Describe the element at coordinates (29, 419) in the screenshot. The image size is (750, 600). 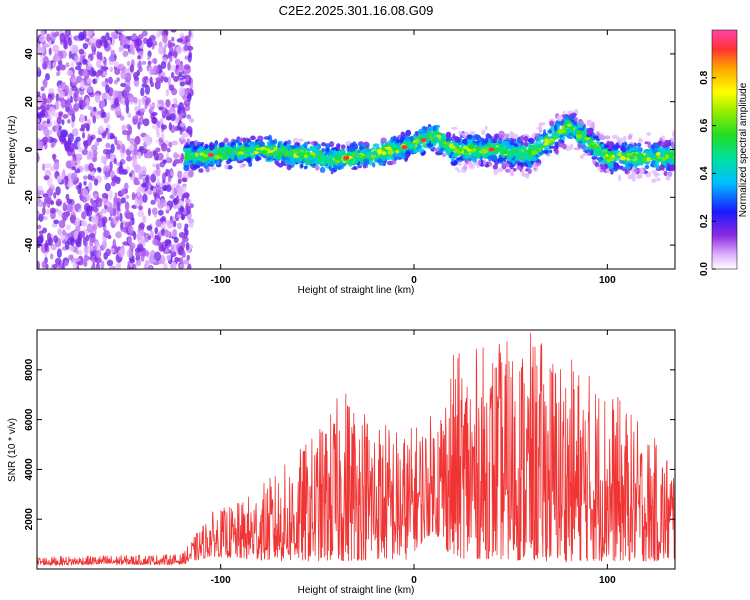
I see `y-tick-label: 6000` at that location.